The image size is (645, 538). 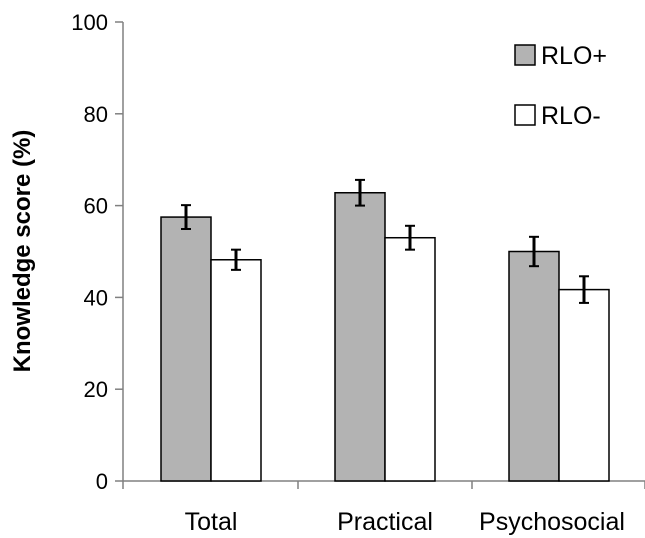 I want to click on legend-label: RLO+, so click(x=574, y=56).